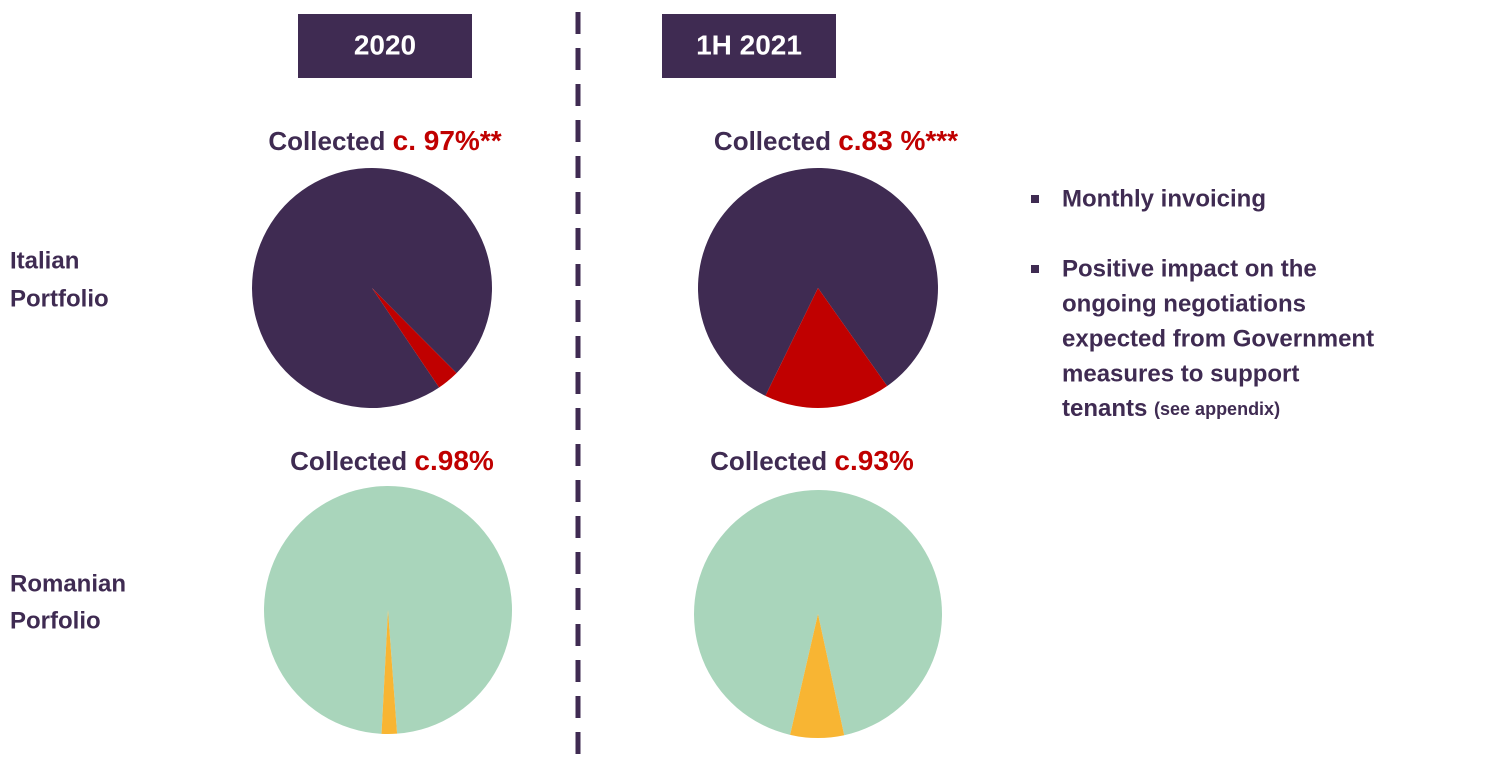 The image size is (1509, 762). I want to click on bullet-text: tenants (see appendix), so click(1171, 408).